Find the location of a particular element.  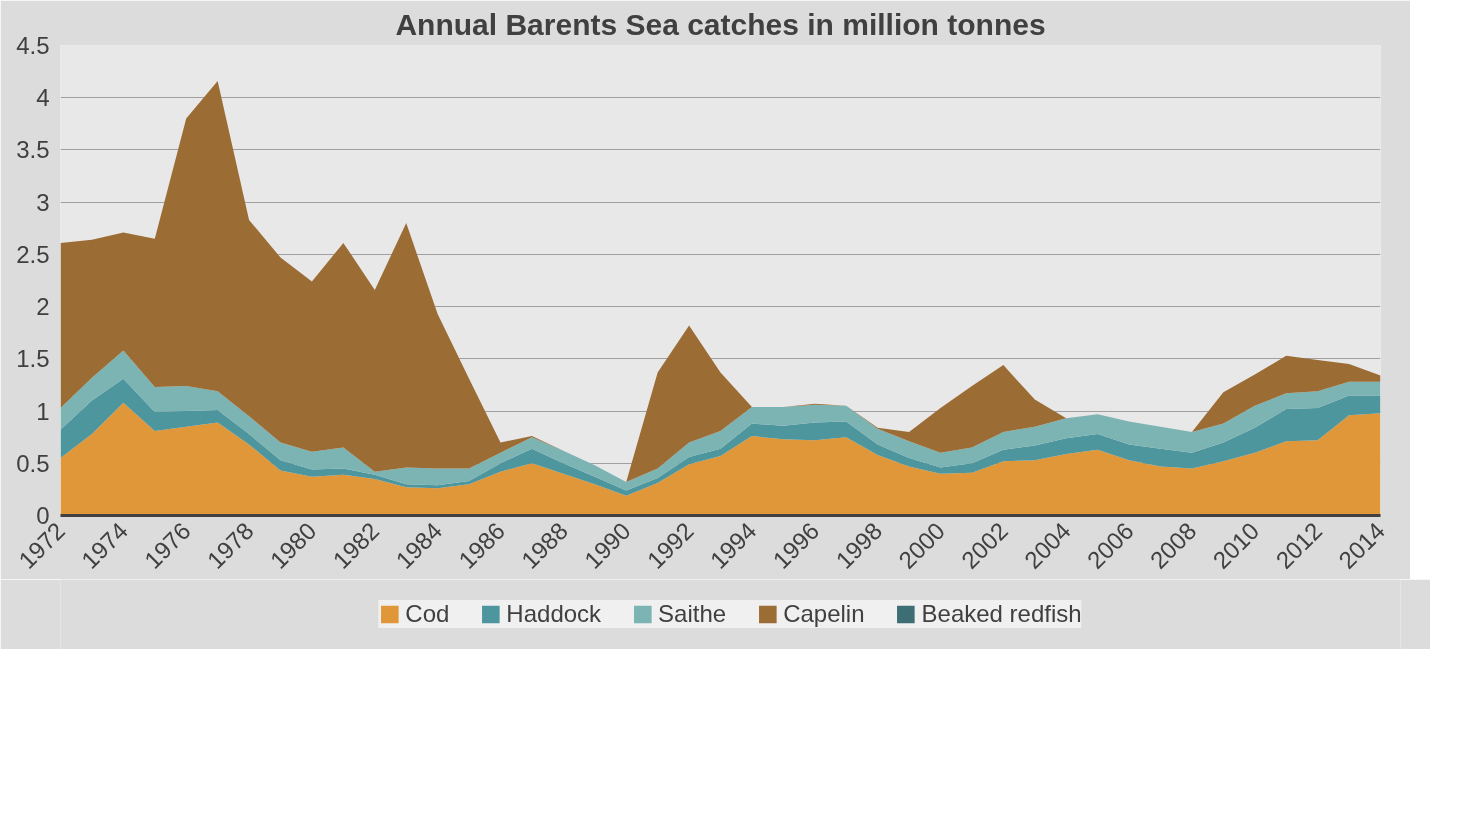

legend-label: Capelin is located at coordinates (824, 614).